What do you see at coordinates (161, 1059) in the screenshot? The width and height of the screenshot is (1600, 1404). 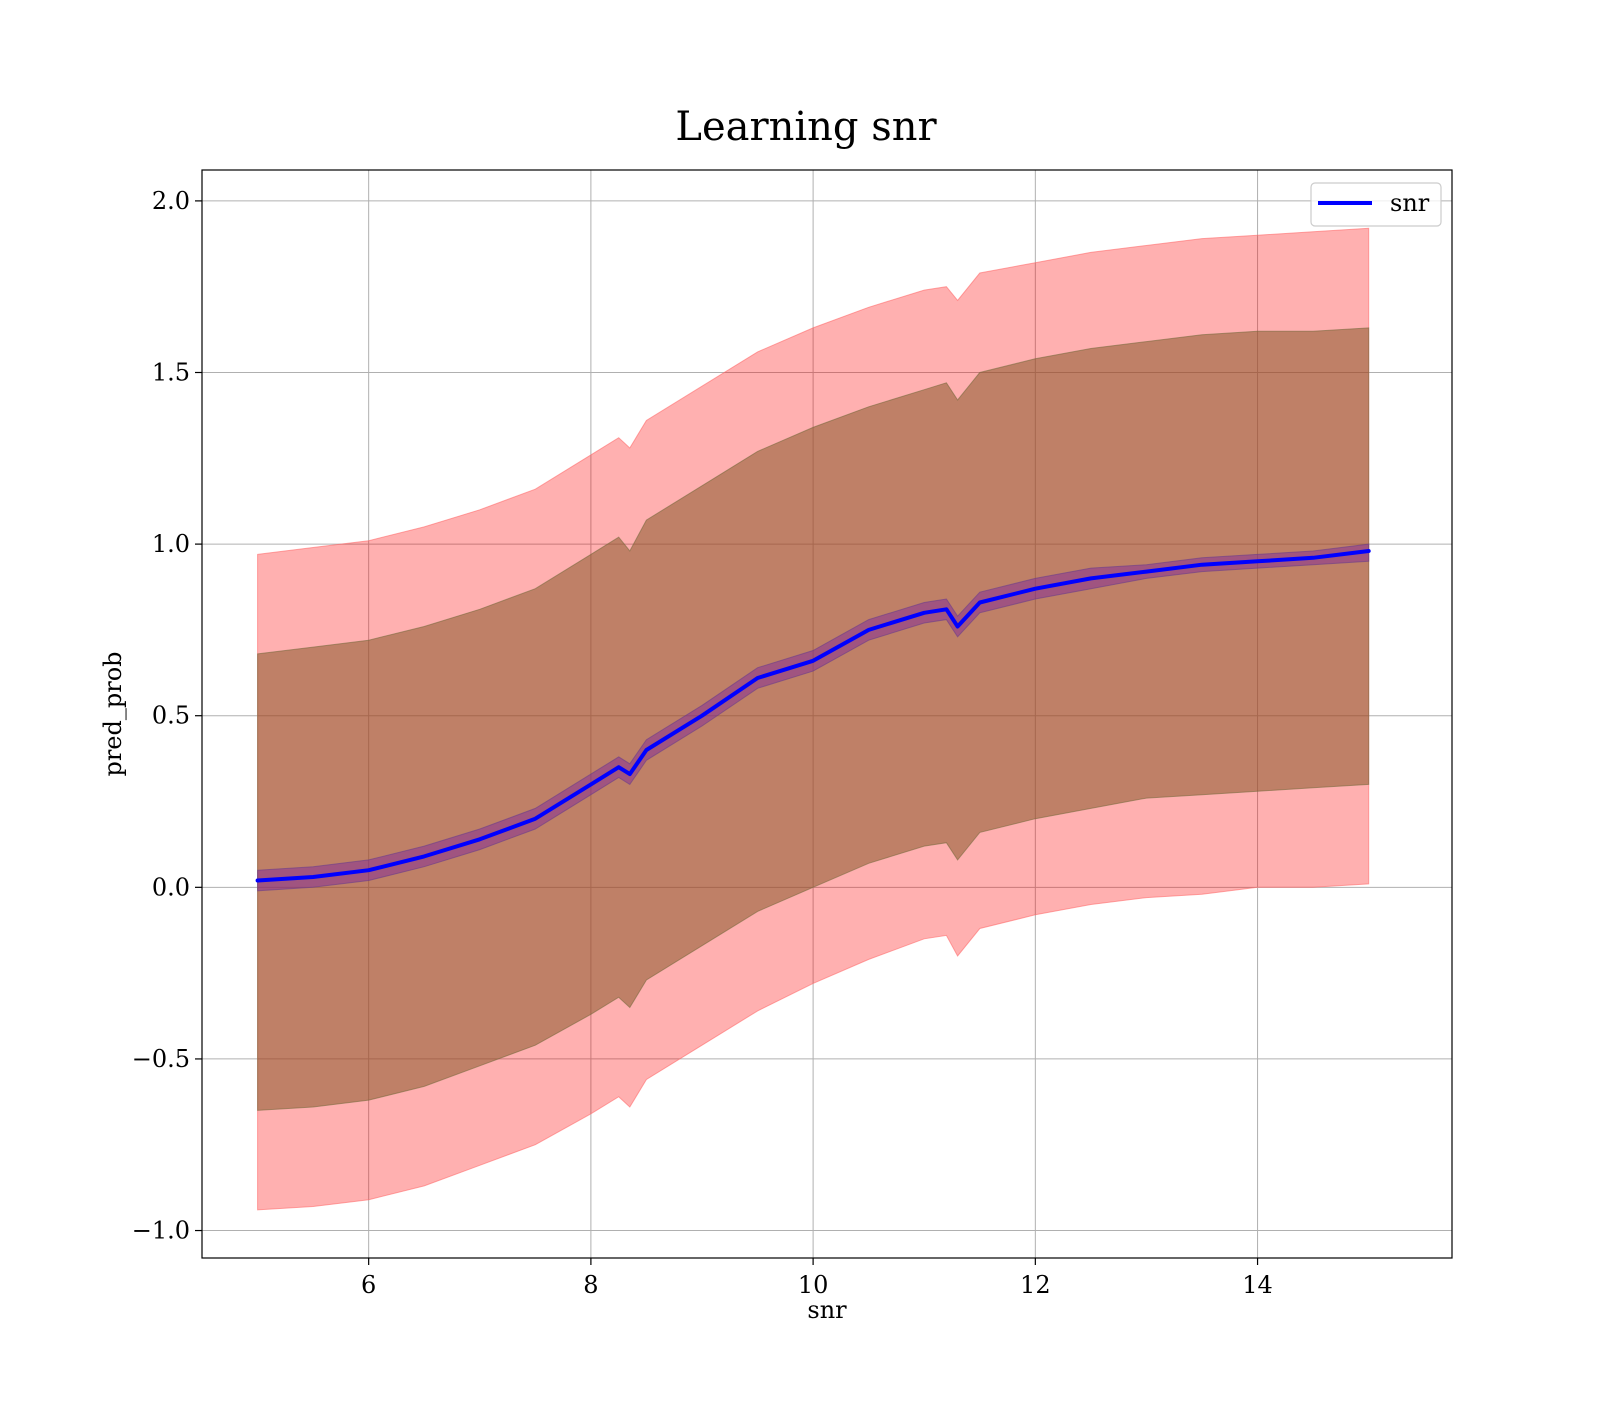 I see `y-tick-label: −0.5` at bounding box center [161, 1059].